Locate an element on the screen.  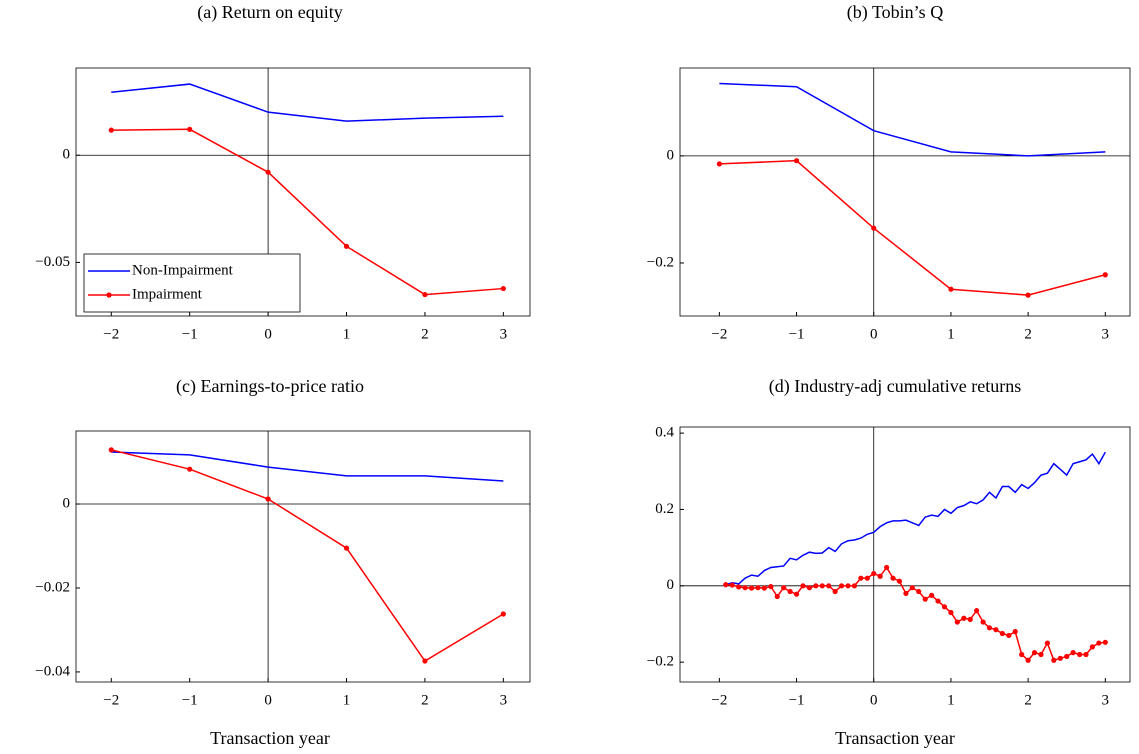
x-axis-label: Transaction year is located at coordinates (270, 738).